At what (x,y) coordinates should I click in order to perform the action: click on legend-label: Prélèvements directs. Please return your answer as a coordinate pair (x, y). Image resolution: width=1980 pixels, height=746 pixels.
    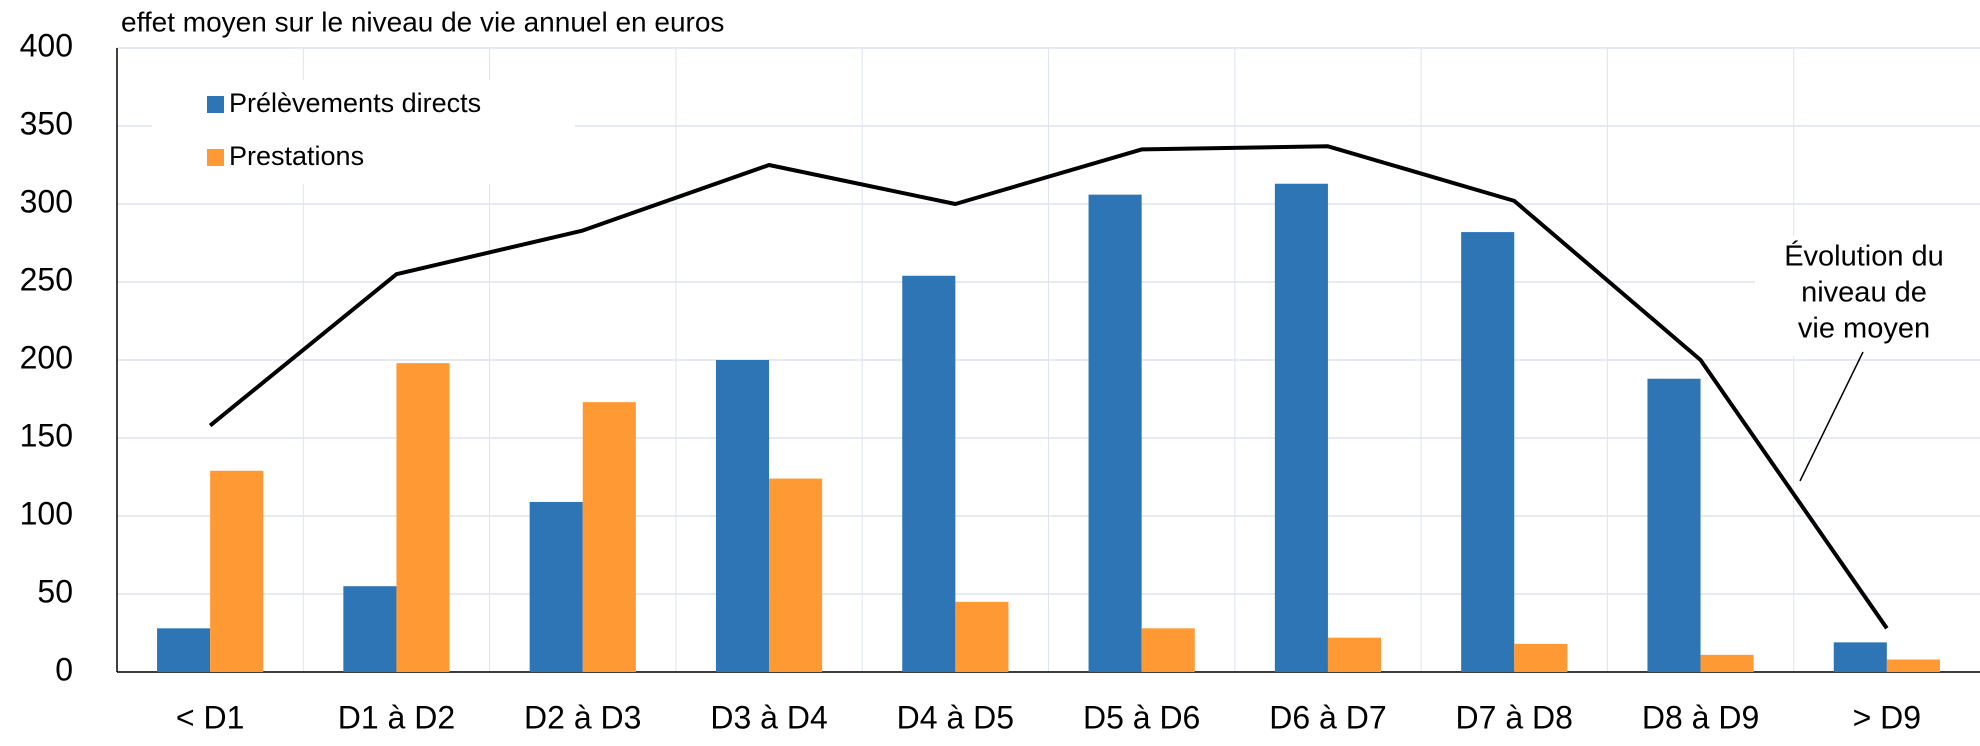
    Looking at the image, I should click on (355, 103).